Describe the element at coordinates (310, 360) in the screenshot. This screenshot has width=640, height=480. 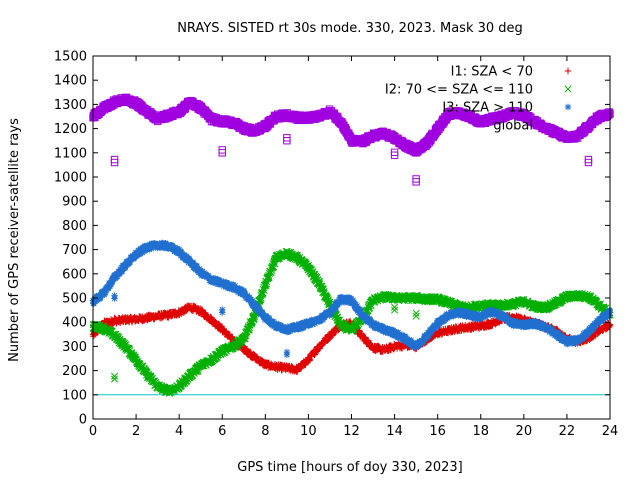
I see `data-point` at that location.